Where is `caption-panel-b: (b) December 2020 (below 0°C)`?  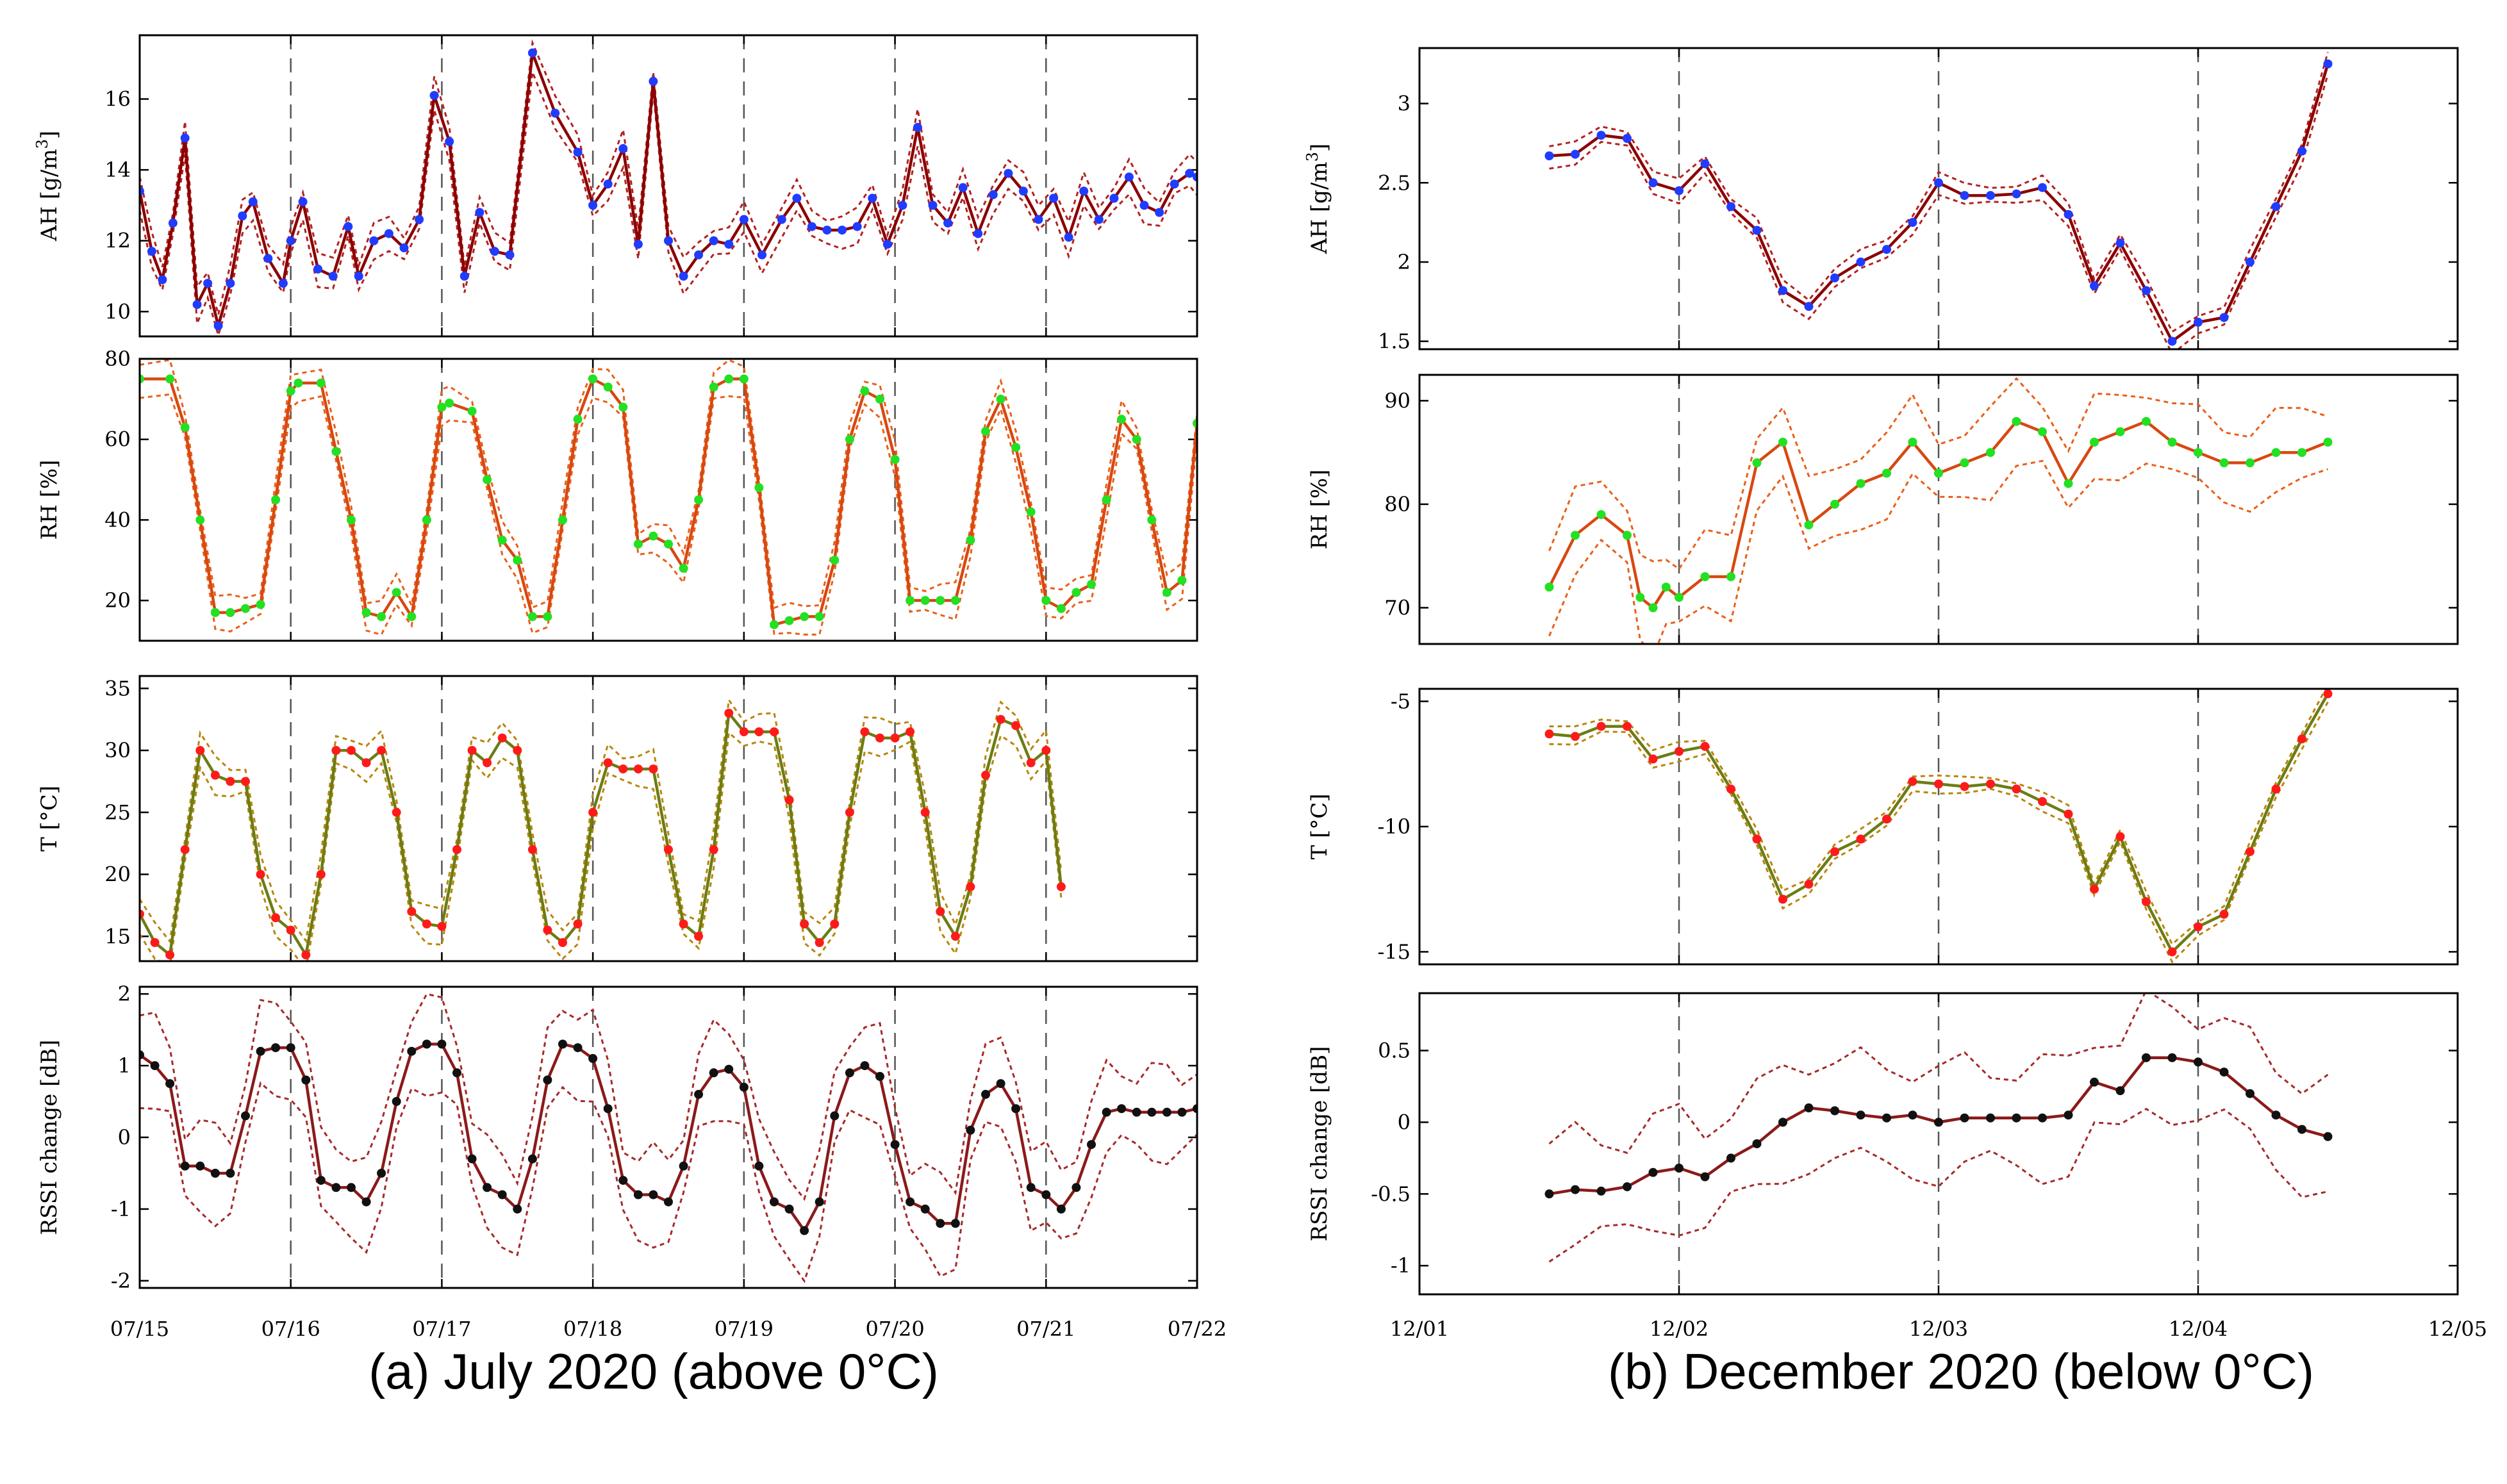
caption-panel-b: (b) December 2020 (below 0°C) is located at coordinates (1961, 1371).